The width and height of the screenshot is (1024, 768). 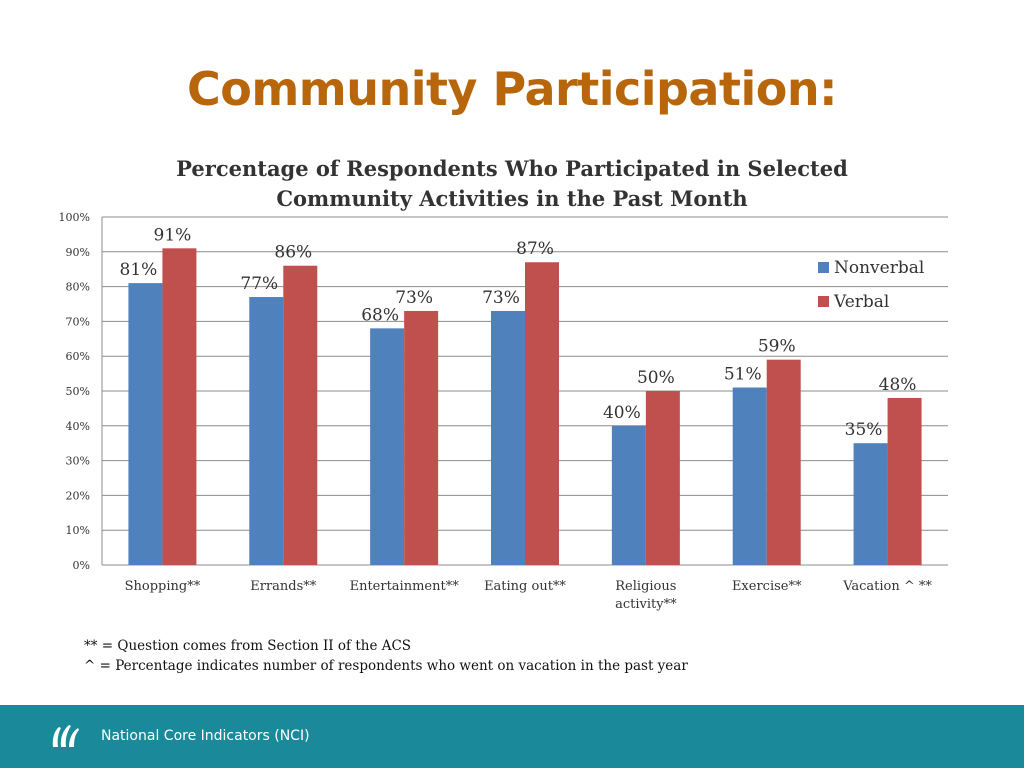 I want to click on data-label: 35%, so click(x=864, y=430).